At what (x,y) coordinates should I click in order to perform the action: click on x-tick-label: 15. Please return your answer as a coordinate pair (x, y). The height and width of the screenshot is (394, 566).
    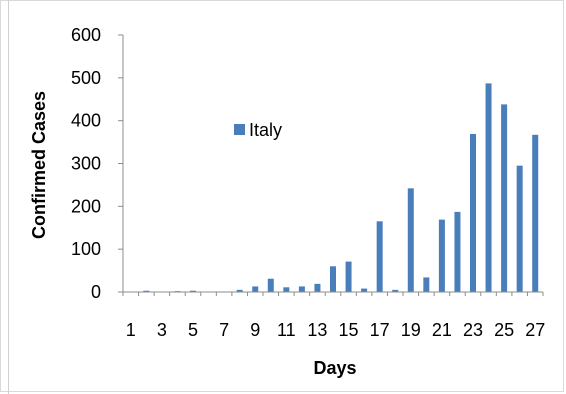
    Looking at the image, I should click on (349, 330).